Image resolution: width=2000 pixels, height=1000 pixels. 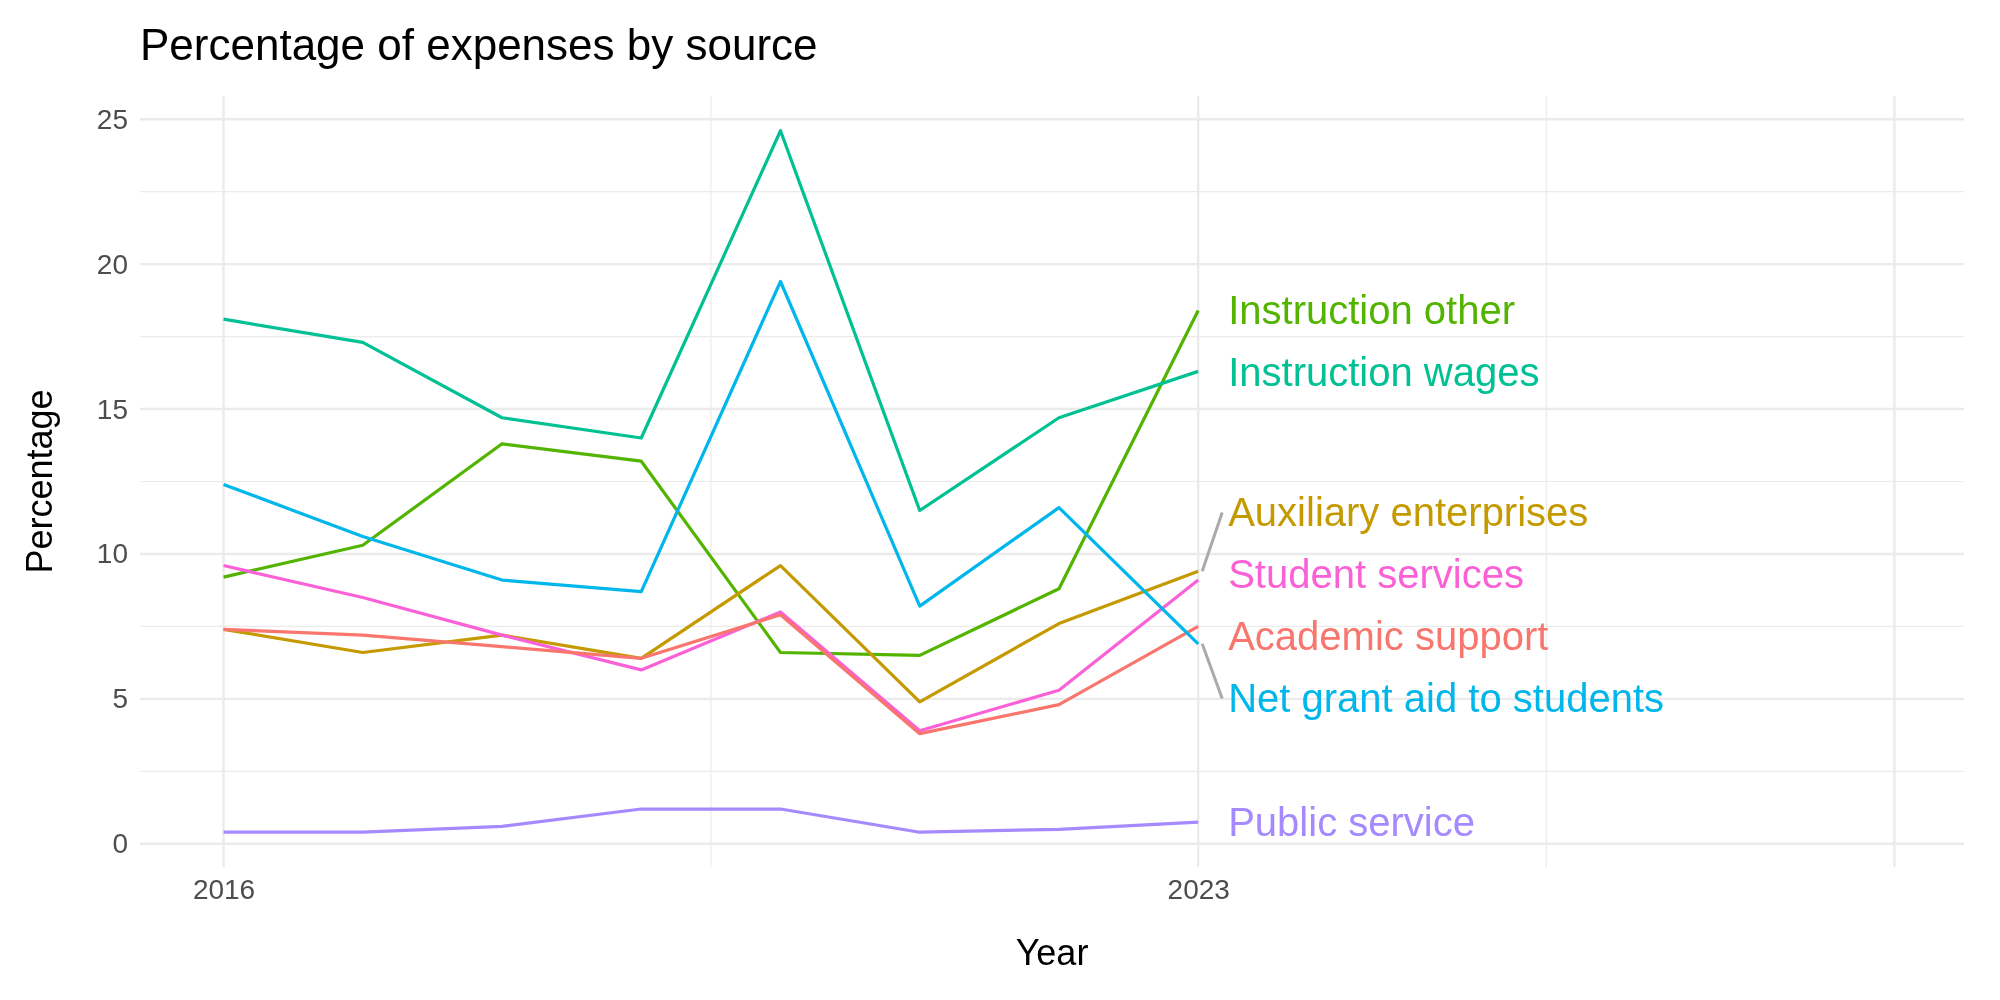 I want to click on y-tick-label: 0, so click(x=120, y=844).